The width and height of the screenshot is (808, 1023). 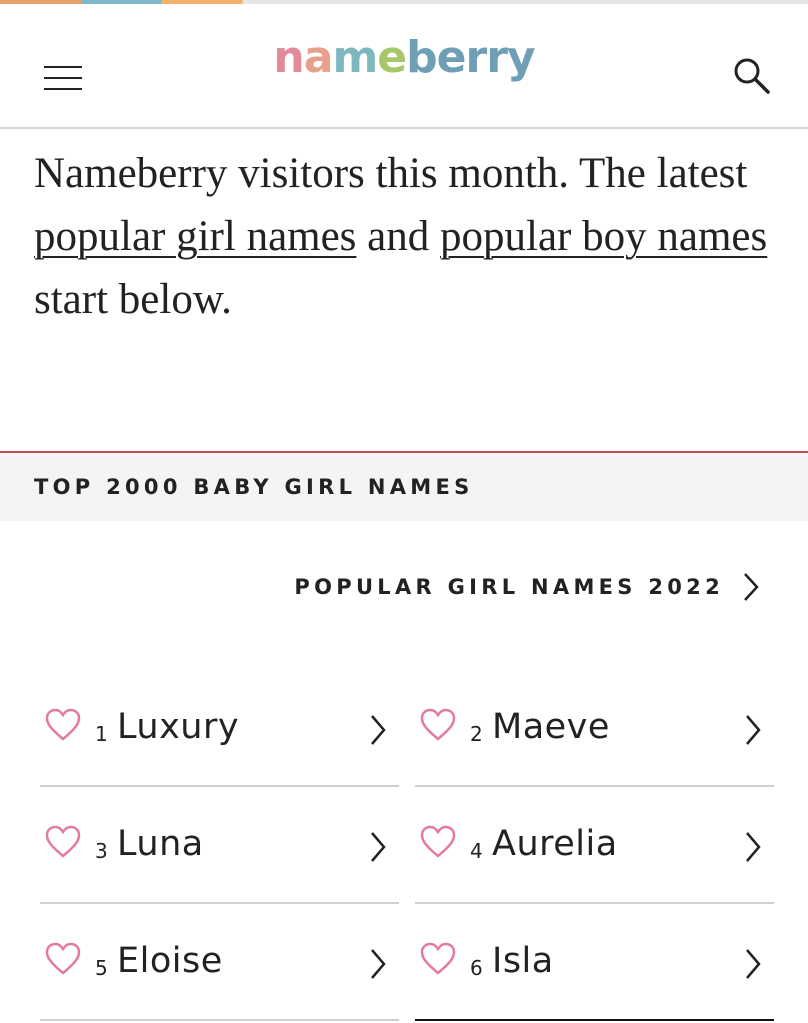 I want to click on more-link: POPULAR GIRL NAMES 2022, so click(x=527, y=587).